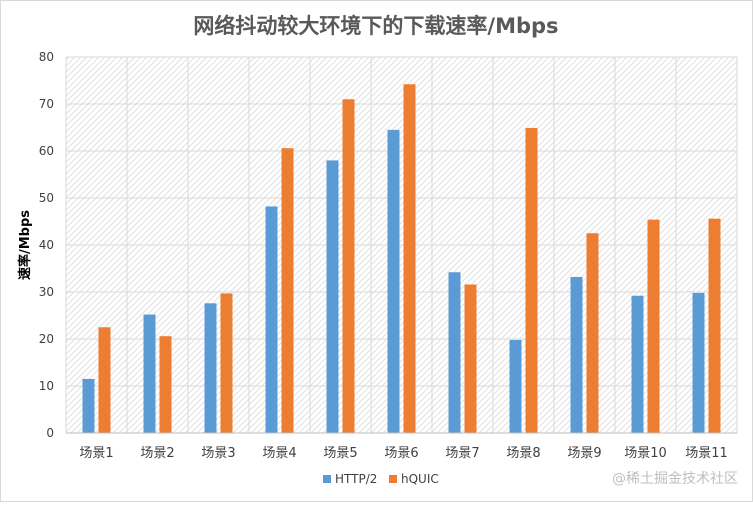  Describe the element at coordinates (50, 433) in the screenshot. I see `y-tick-label: 0` at that location.